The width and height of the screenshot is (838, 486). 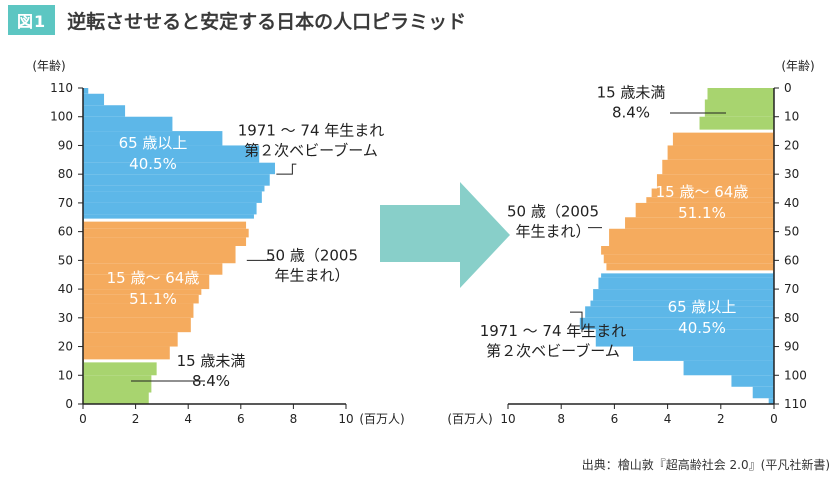 What do you see at coordinates (445, 235) in the screenshot?
I see `transform-arrow` at bounding box center [445, 235].